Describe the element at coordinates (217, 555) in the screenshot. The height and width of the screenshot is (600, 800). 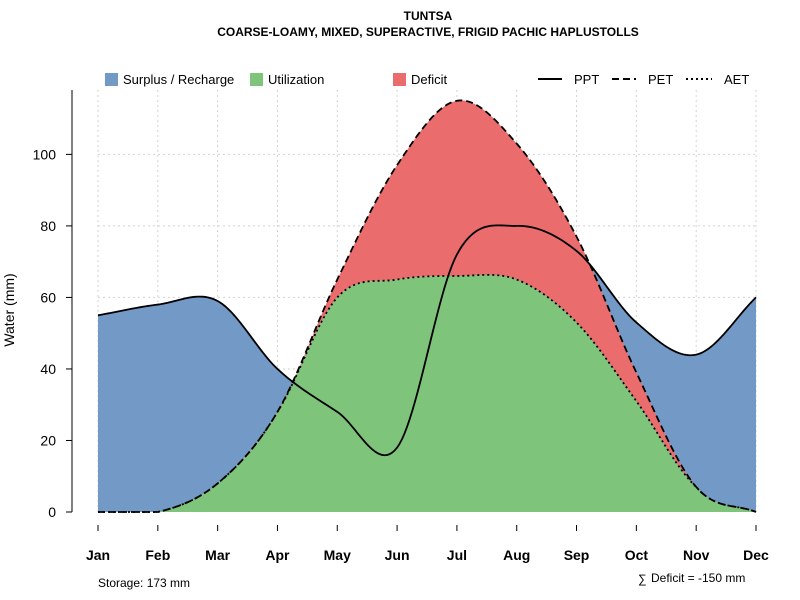
I see `x-tick-label: Mar` at that location.